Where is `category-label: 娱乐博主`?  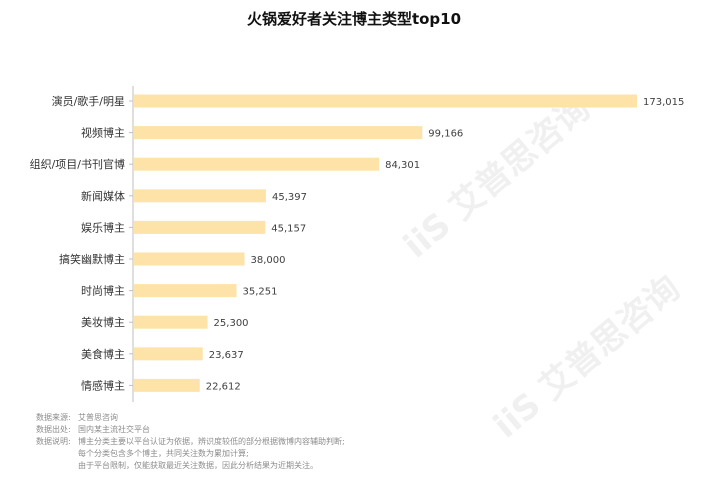
category-label: 娱乐博主 is located at coordinates (103, 227).